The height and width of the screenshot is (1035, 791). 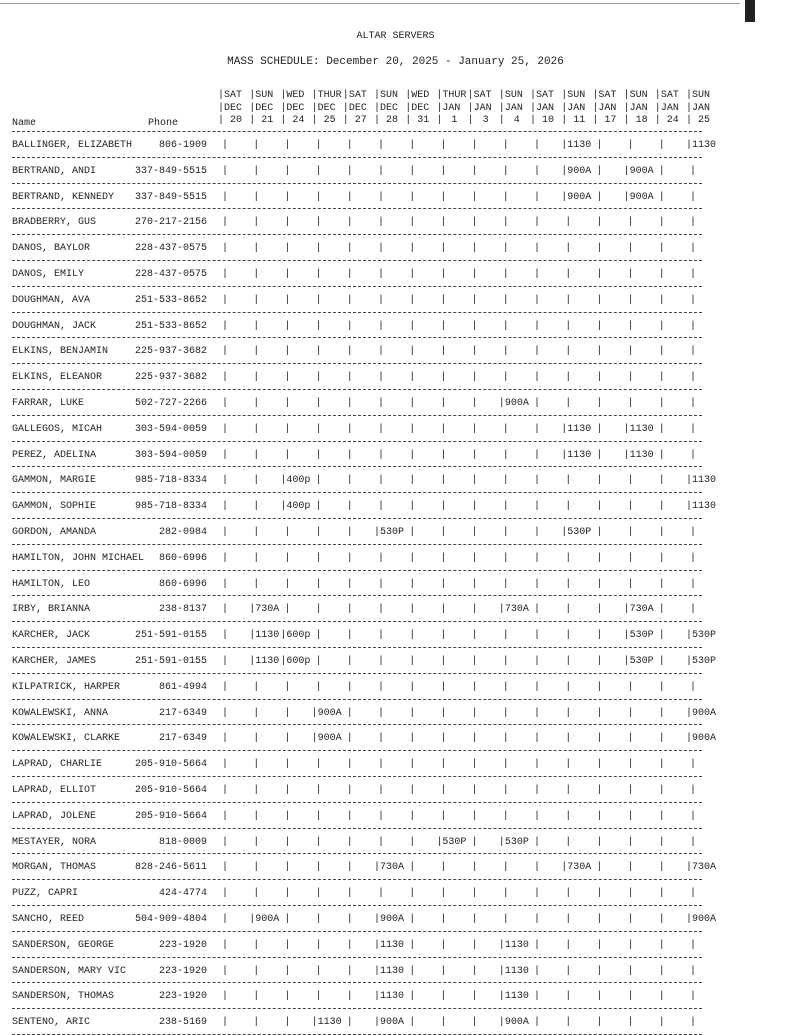 What do you see at coordinates (327, 121) in the screenshot?
I see `header-date: | 25` at bounding box center [327, 121].